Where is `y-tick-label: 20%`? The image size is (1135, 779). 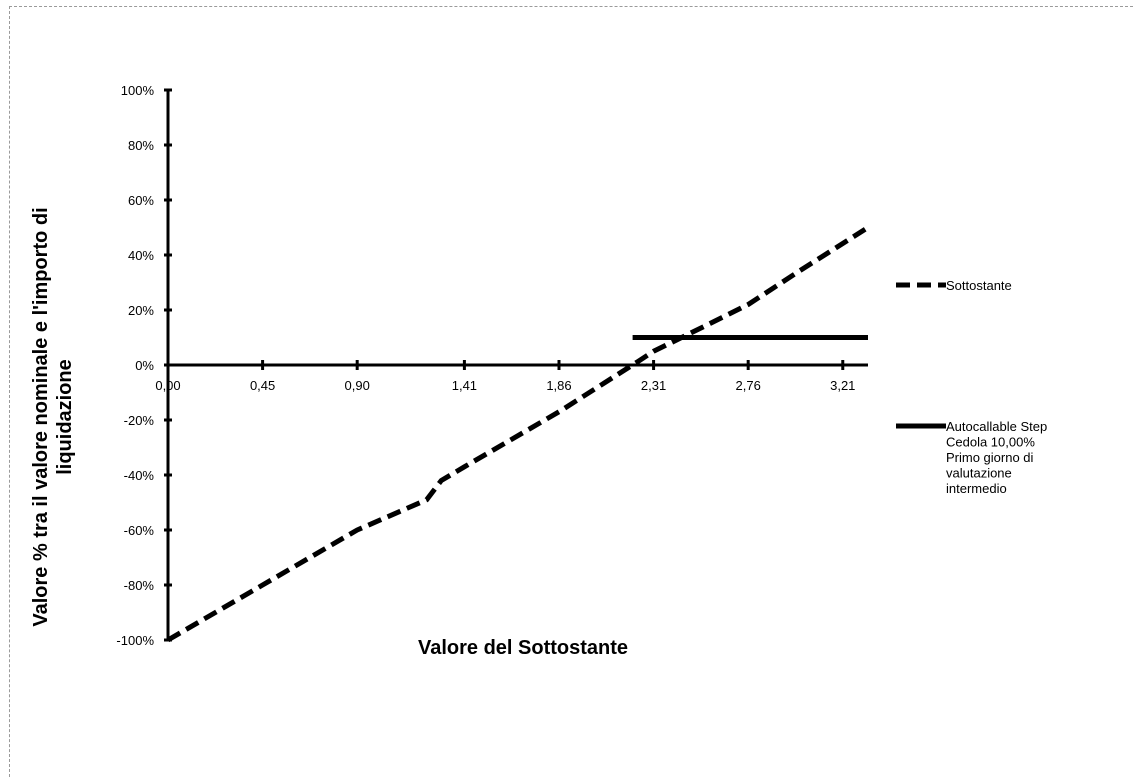
y-tick-label: 20% is located at coordinates (141, 310).